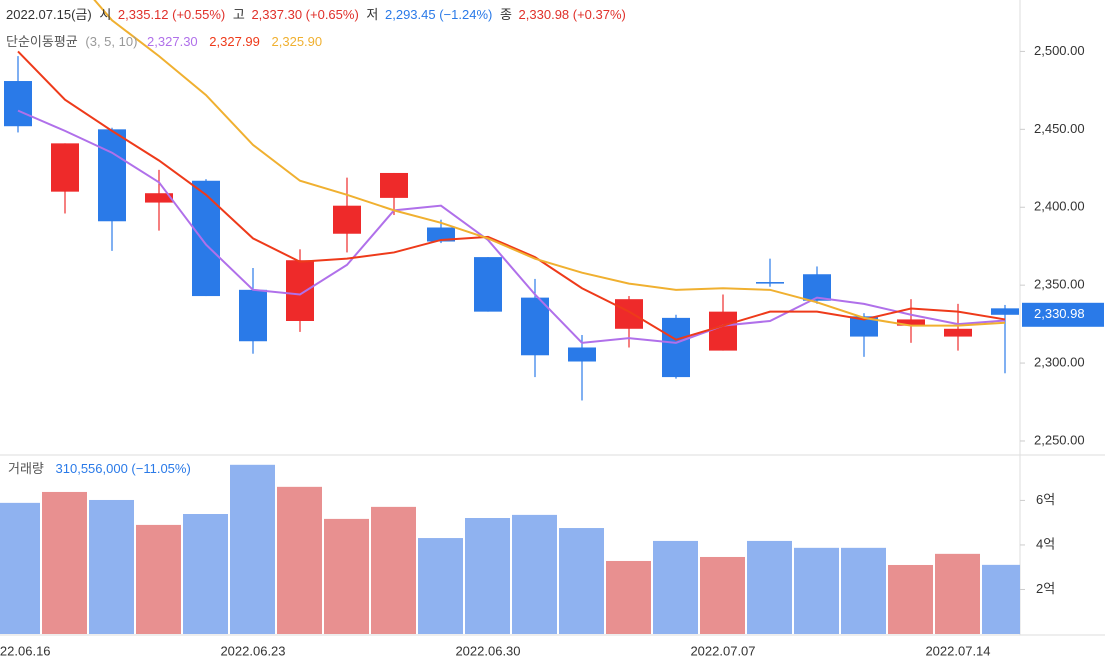 The image size is (1105, 664). What do you see at coordinates (372, 14) in the screenshot?
I see `low-label: 저` at bounding box center [372, 14].